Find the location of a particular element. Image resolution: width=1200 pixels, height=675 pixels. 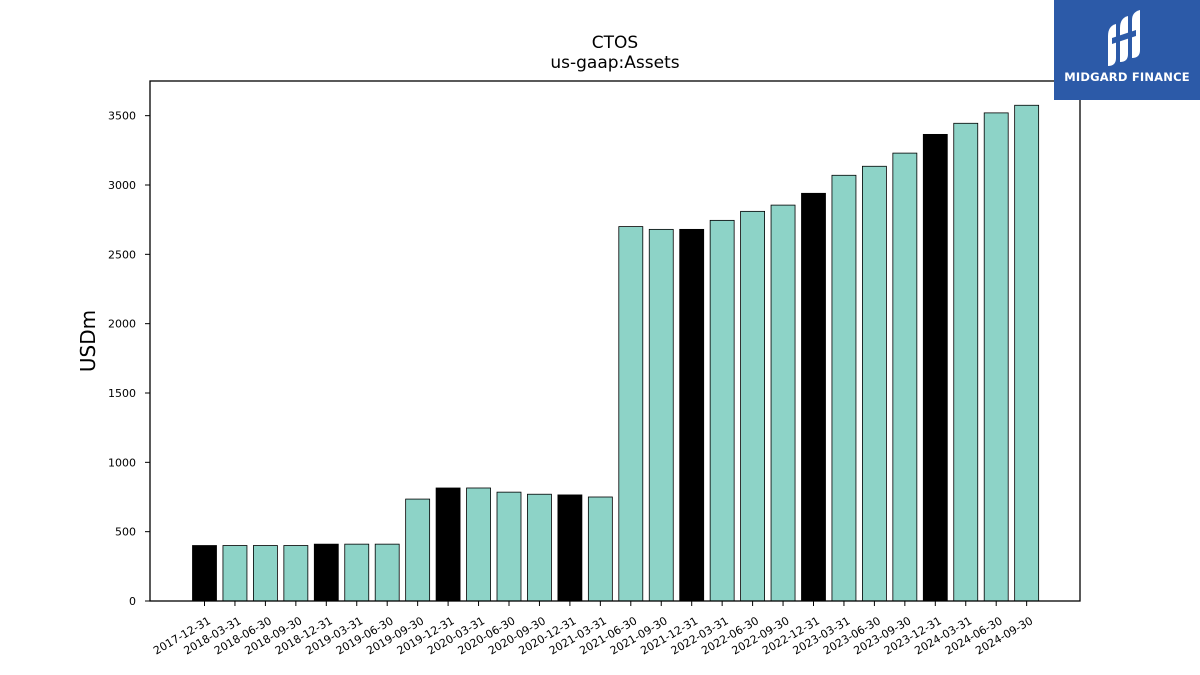

y-tick-label: 2500 is located at coordinates (122, 254).